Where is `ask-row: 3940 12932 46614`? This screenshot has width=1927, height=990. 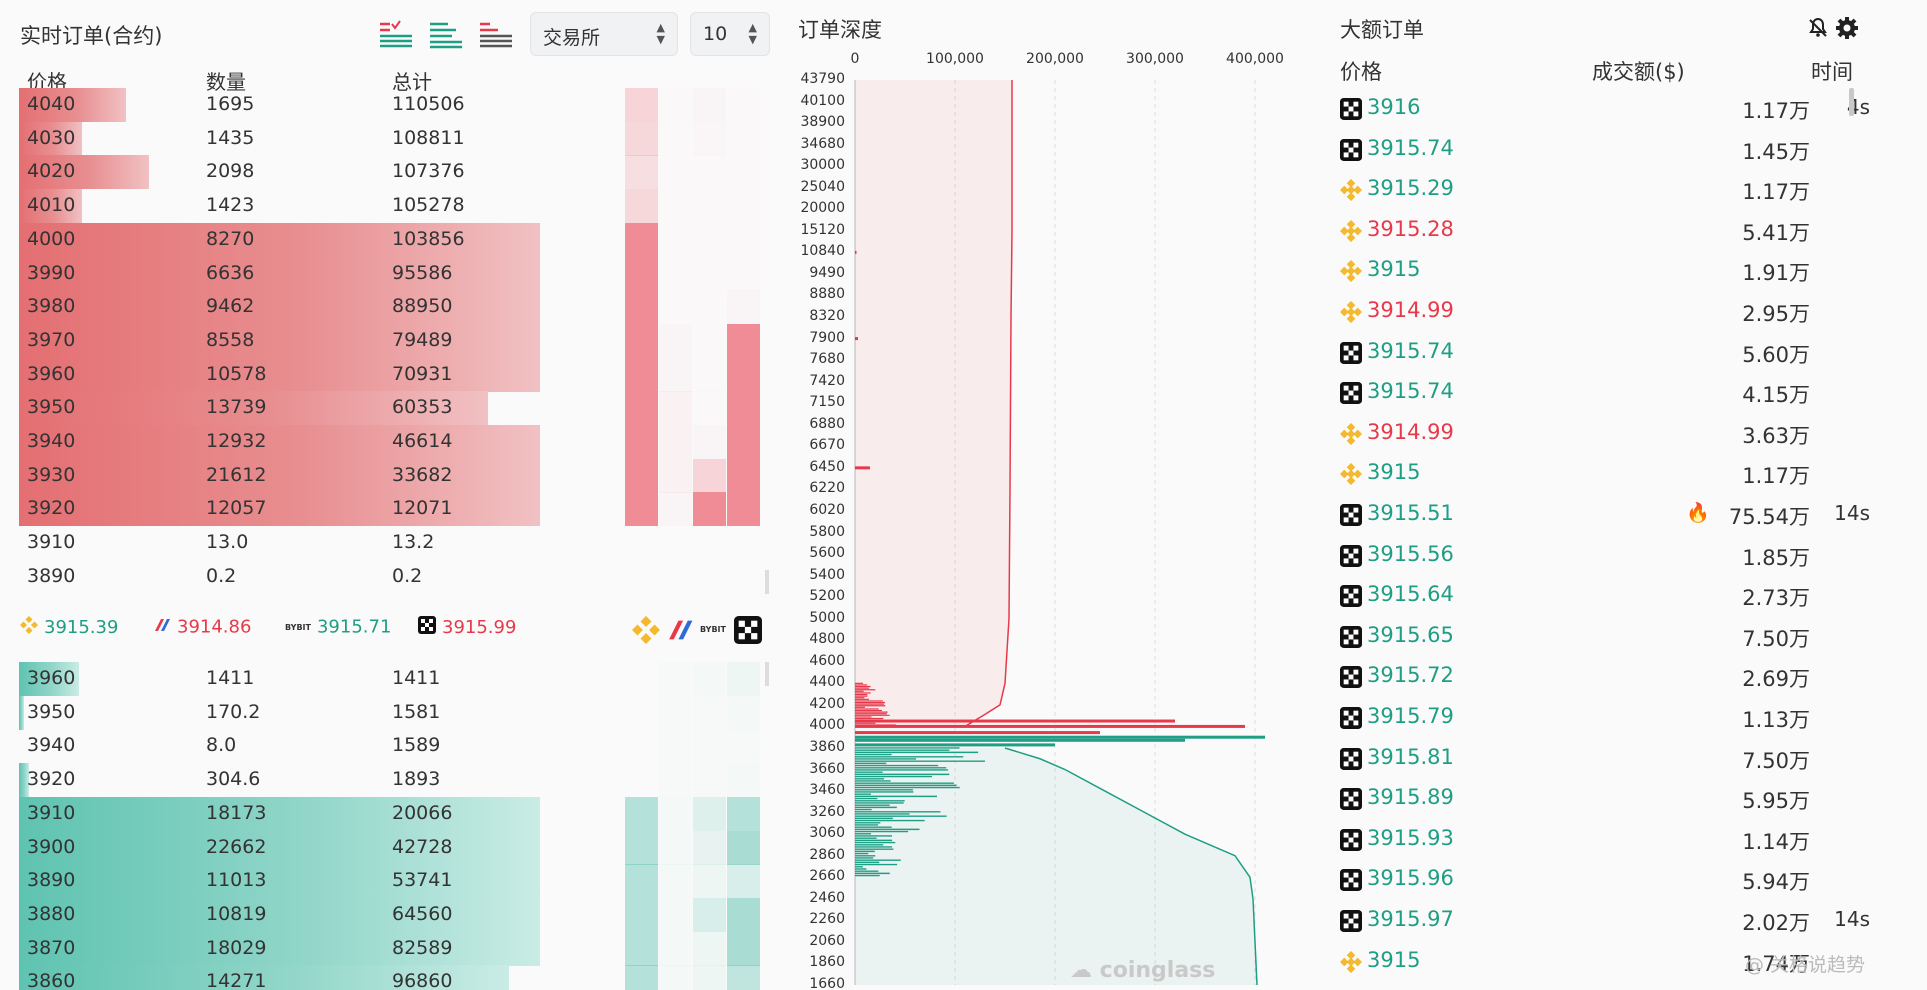 ask-row: 3940 12932 46614 is located at coordinates (387, 442).